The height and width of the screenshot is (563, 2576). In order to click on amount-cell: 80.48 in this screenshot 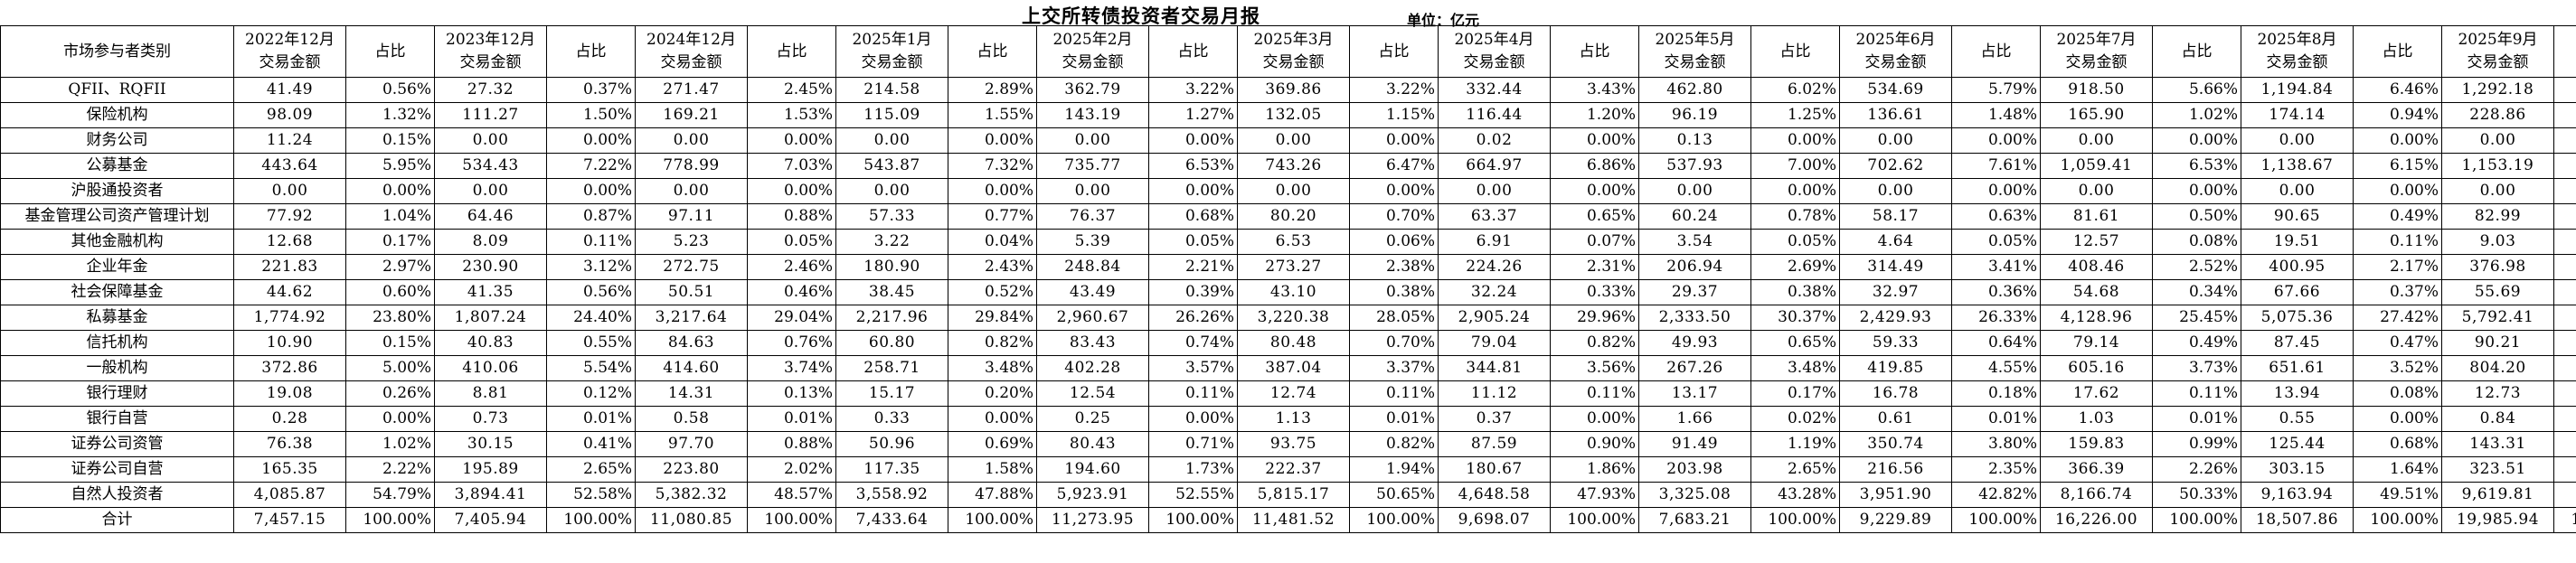, I will do `click(1293, 343)`.